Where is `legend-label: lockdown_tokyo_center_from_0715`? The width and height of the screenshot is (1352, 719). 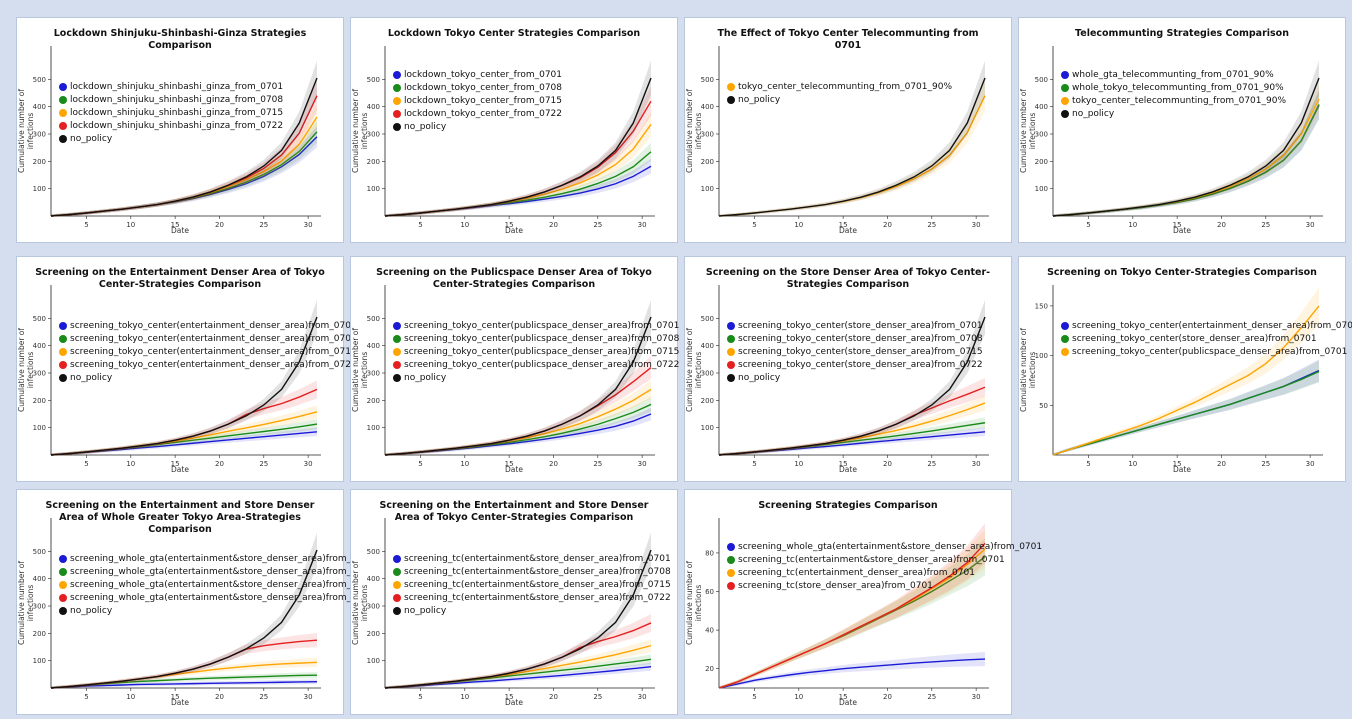
legend-label: lockdown_tokyo_center_from_0715 is located at coordinates (483, 100).